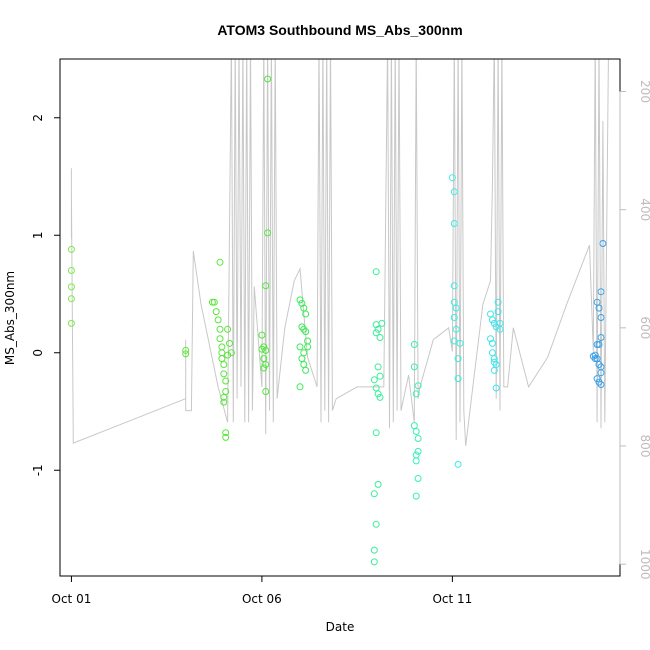  I want to click on x-tick-label: Oct 06, so click(262, 599).